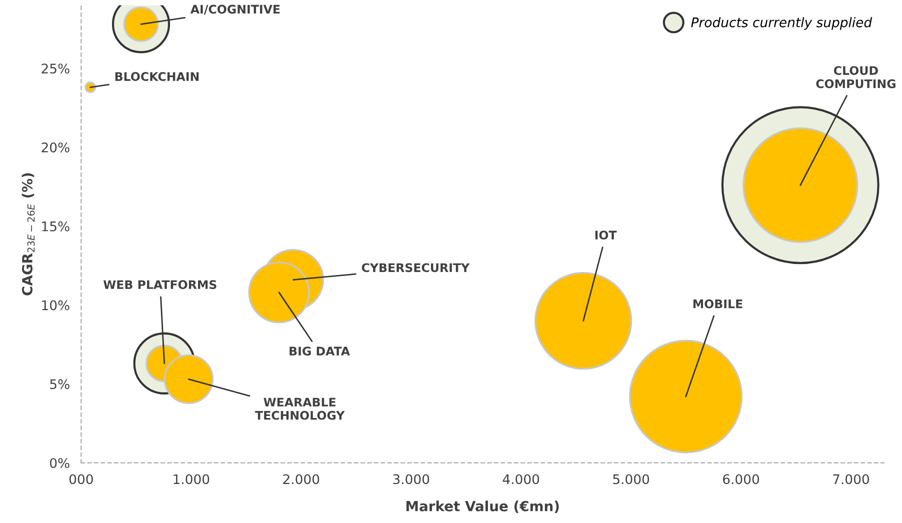 The height and width of the screenshot is (523, 902). I want to click on annotation: WEARABLE TECHNOLOGY, so click(300, 409).